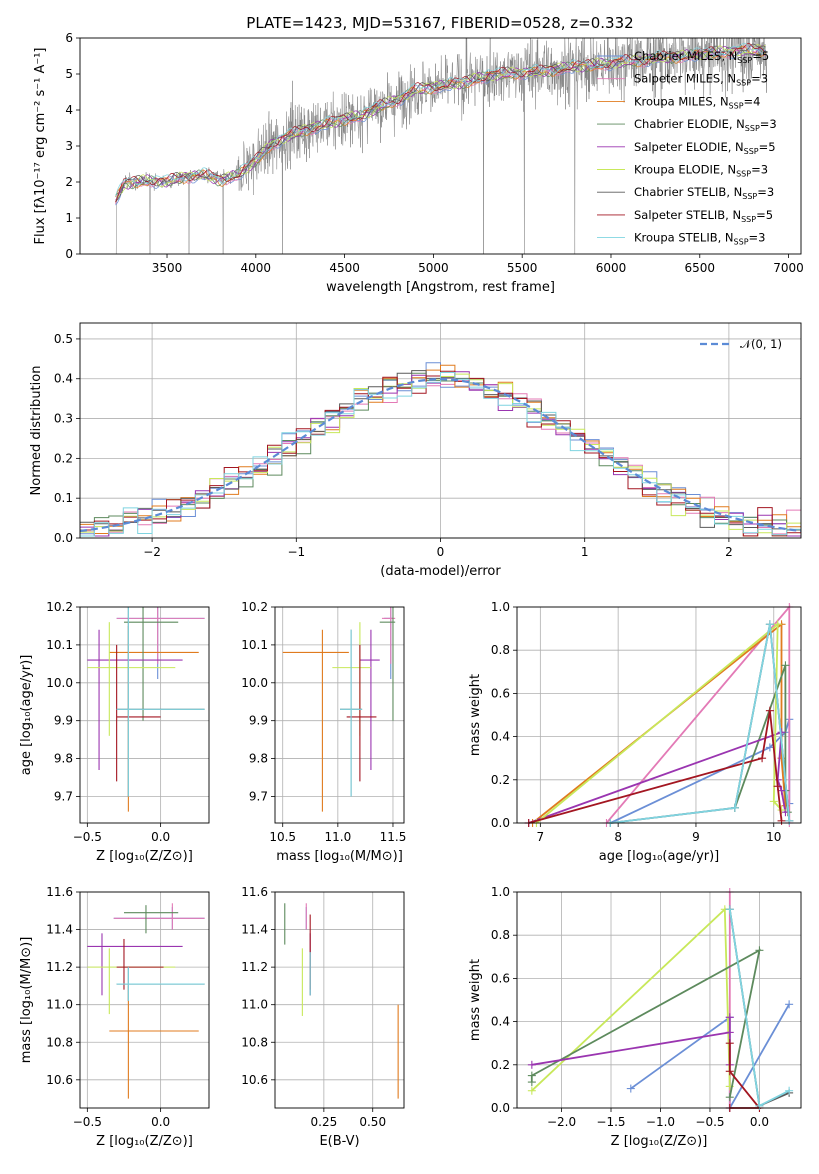  I want to click on x-tick-label: 7, so click(541, 837).